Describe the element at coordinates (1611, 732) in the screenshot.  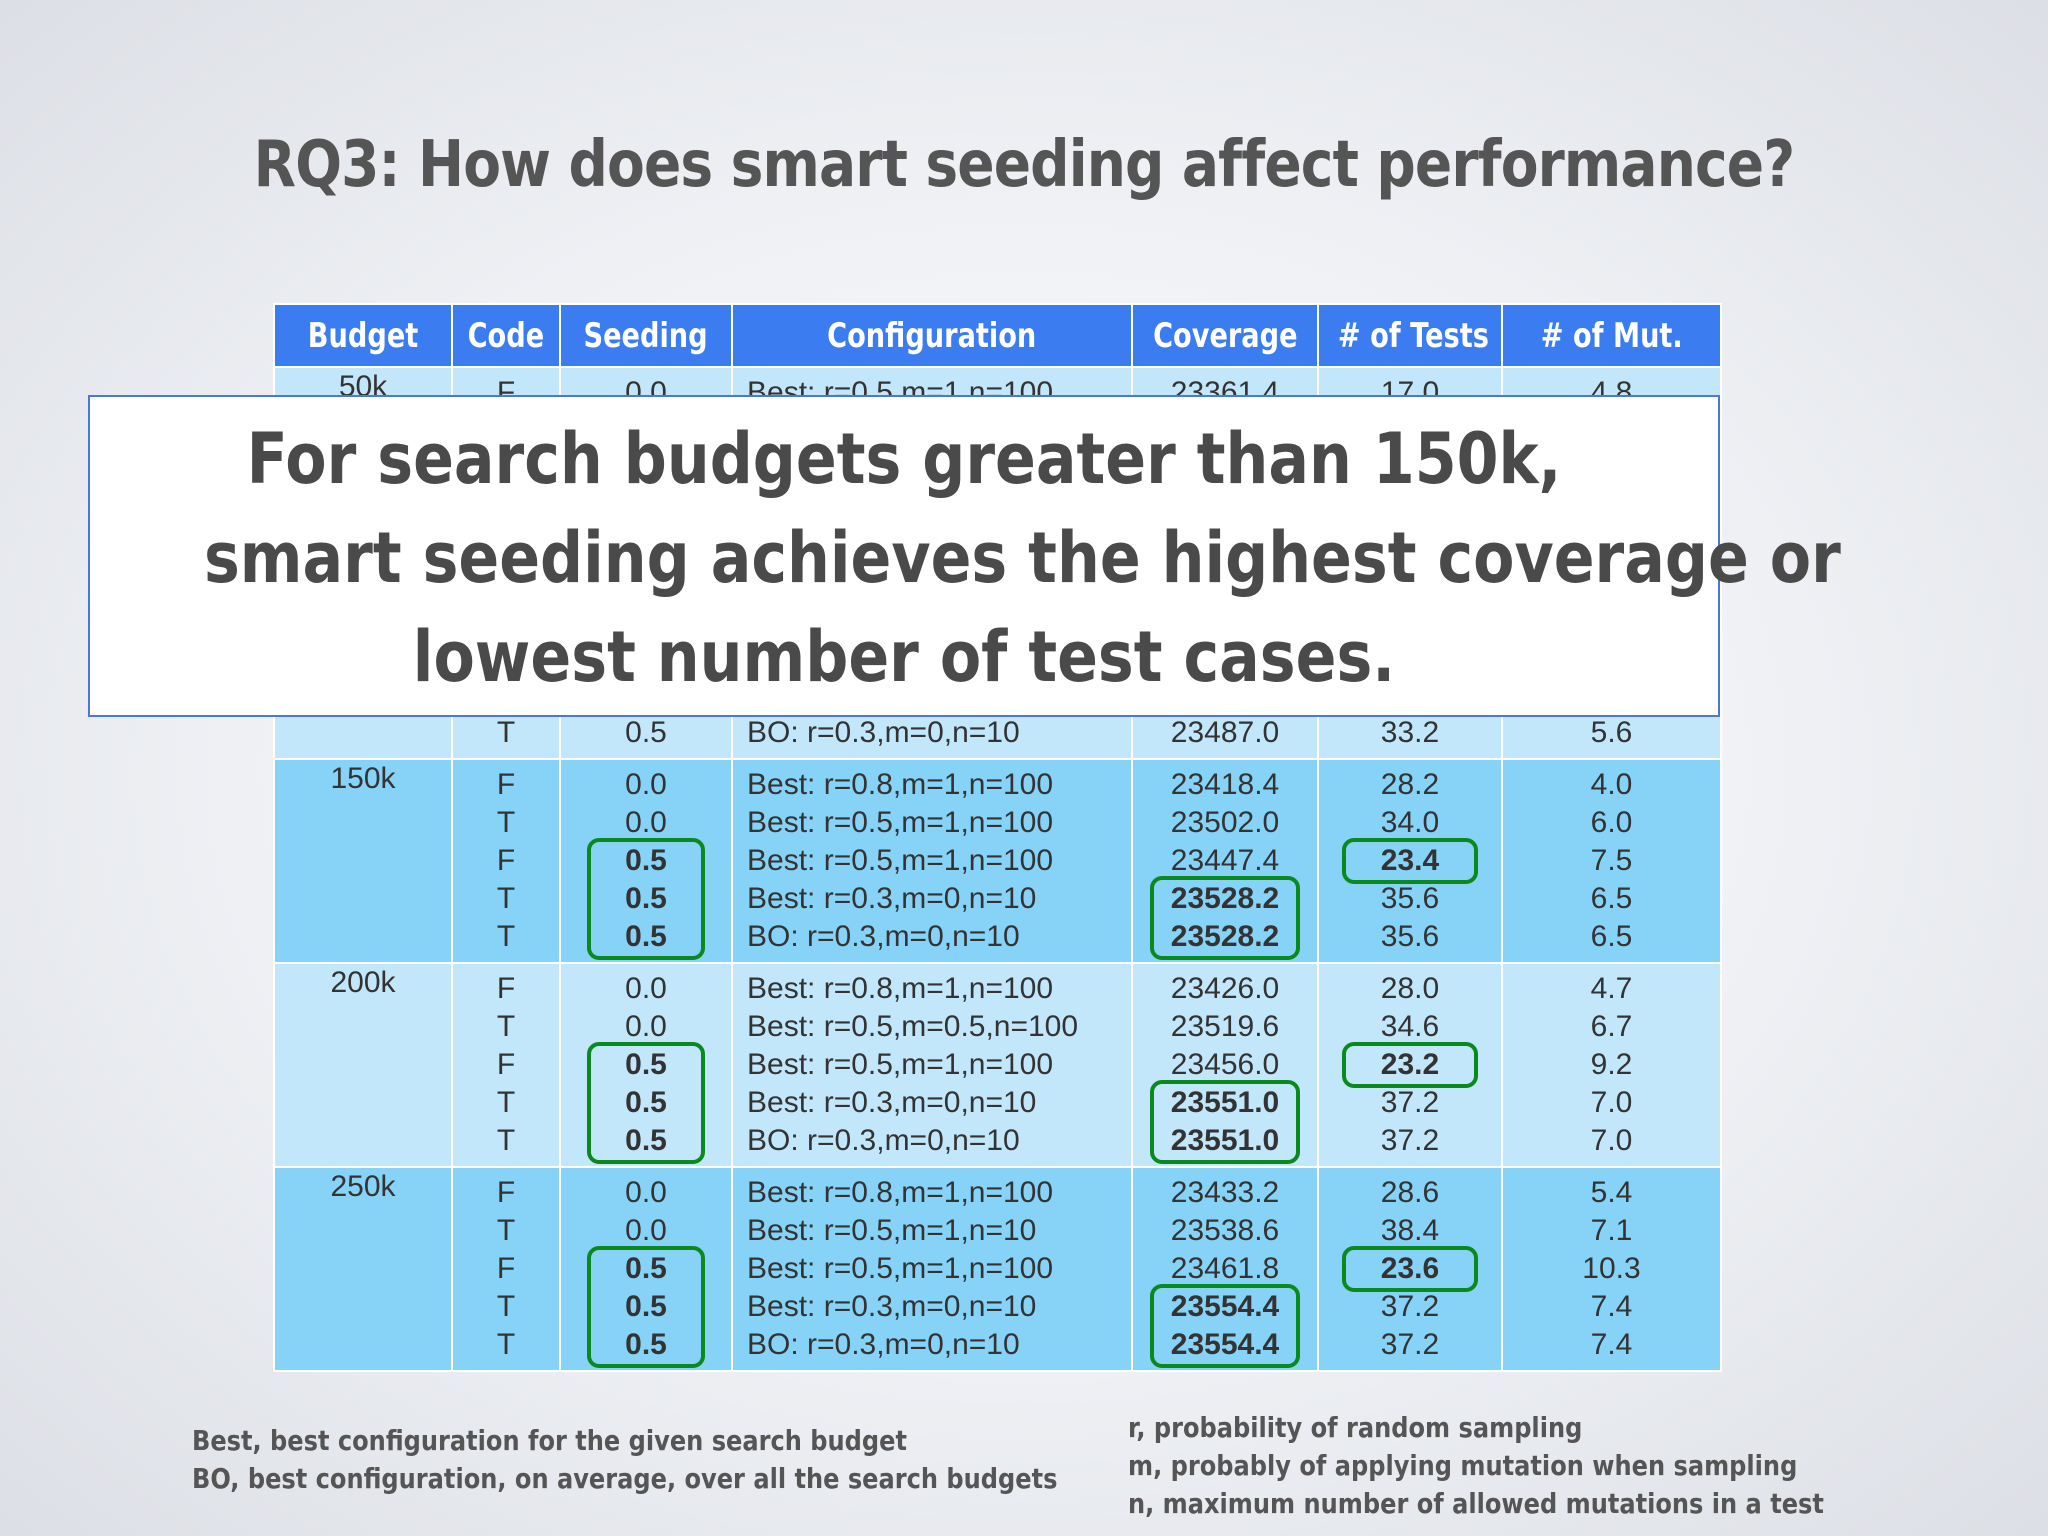
I see `mutations-value: 5.6` at that location.